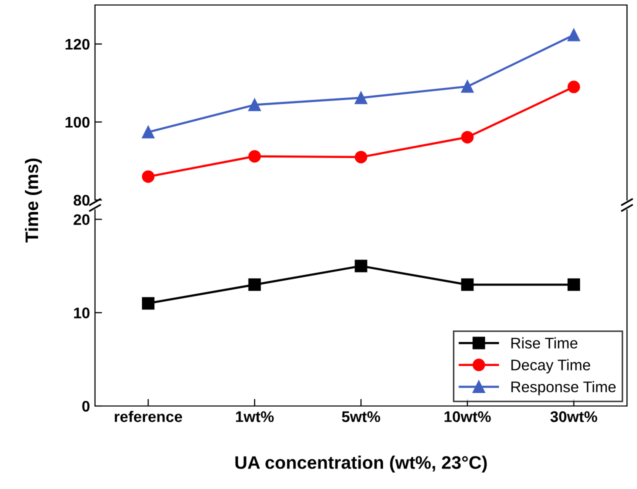 This screenshot has height=489, width=637. What do you see at coordinates (86, 406) in the screenshot?
I see `y-tick-label: 0` at bounding box center [86, 406].